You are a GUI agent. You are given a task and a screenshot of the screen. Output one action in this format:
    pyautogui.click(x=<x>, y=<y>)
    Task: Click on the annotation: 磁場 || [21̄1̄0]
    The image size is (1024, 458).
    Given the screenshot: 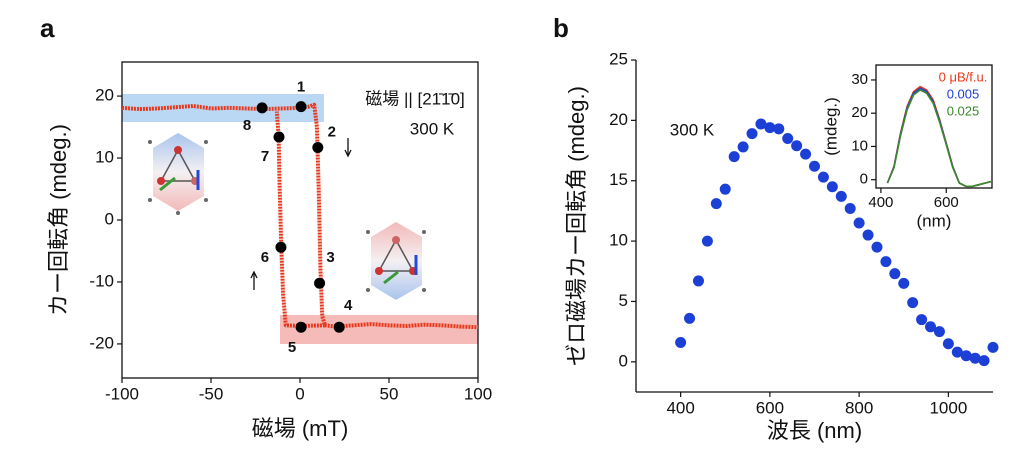 What is the action you would take?
    pyautogui.click(x=415, y=98)
    